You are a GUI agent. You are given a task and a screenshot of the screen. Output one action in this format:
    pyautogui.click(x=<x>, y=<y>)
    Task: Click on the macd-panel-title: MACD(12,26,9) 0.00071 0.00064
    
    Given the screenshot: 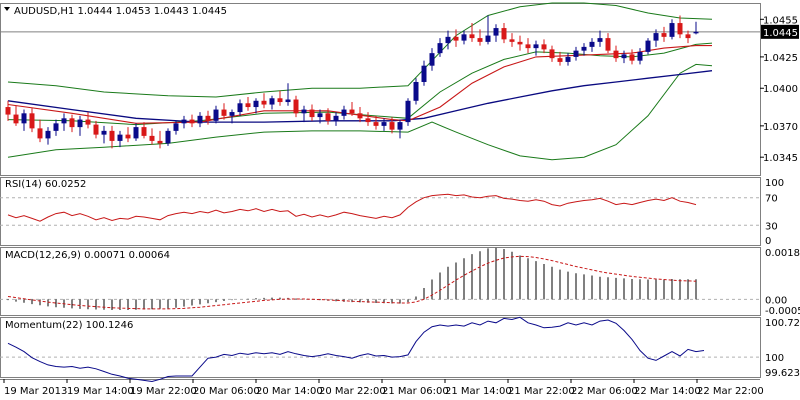 What is the action you would take?
    pyautogui.click(x=87, y=255)
    